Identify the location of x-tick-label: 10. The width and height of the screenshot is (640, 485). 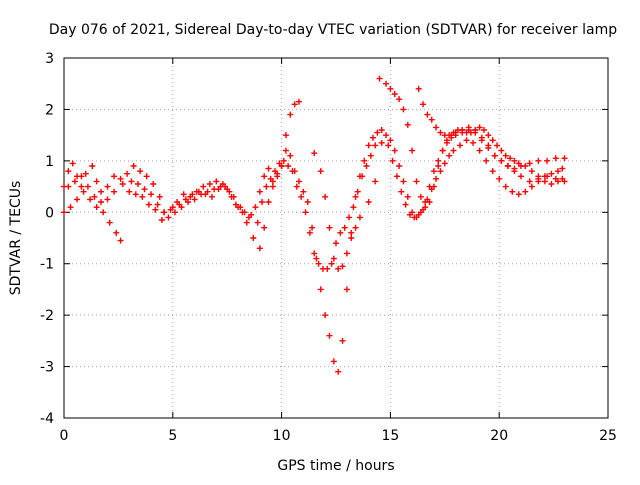
(282, 436).